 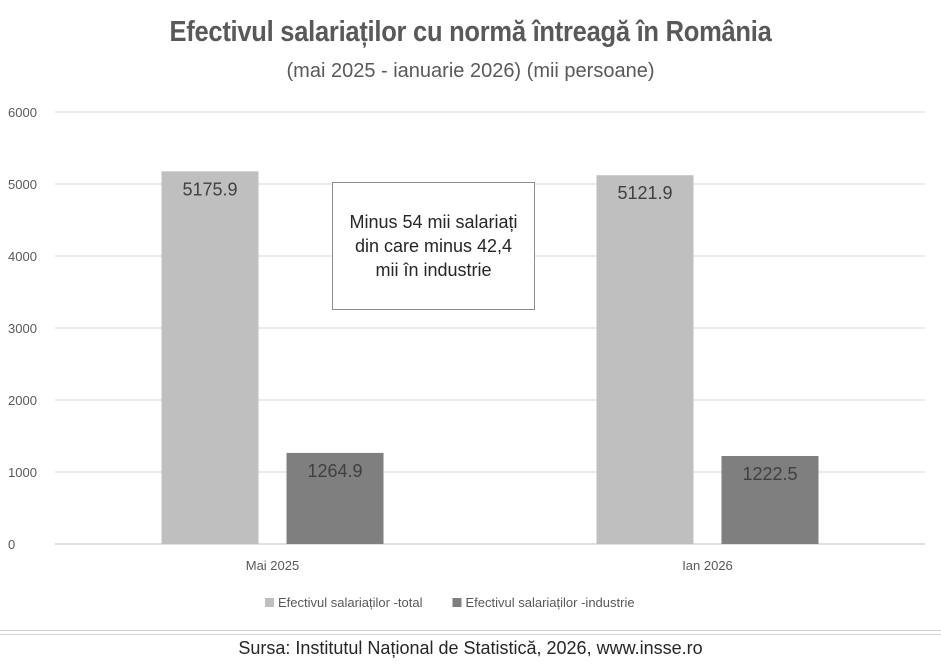 What do you see at coordinates (22, 184) in the screenshot?
I see `y-tick-label: 5000` at bounding box center [22, 184].